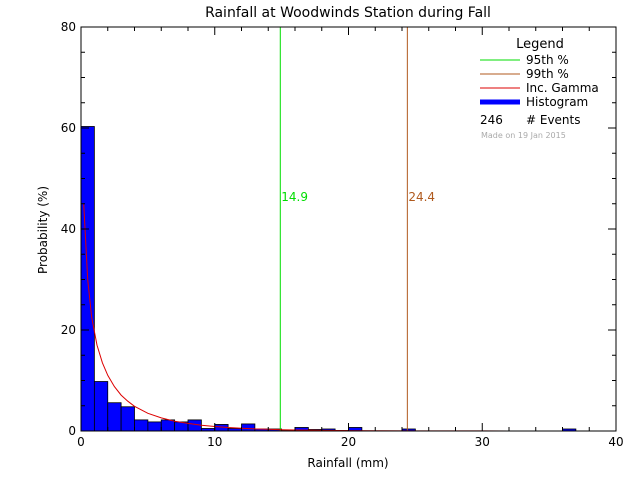 Image resolution: width=640 pixels, height=480 pixels. What do you see at coordinates (294, 197) in the screenshot?
I see `percentile-95-label: 14.9` at bounding box center [294, 197].